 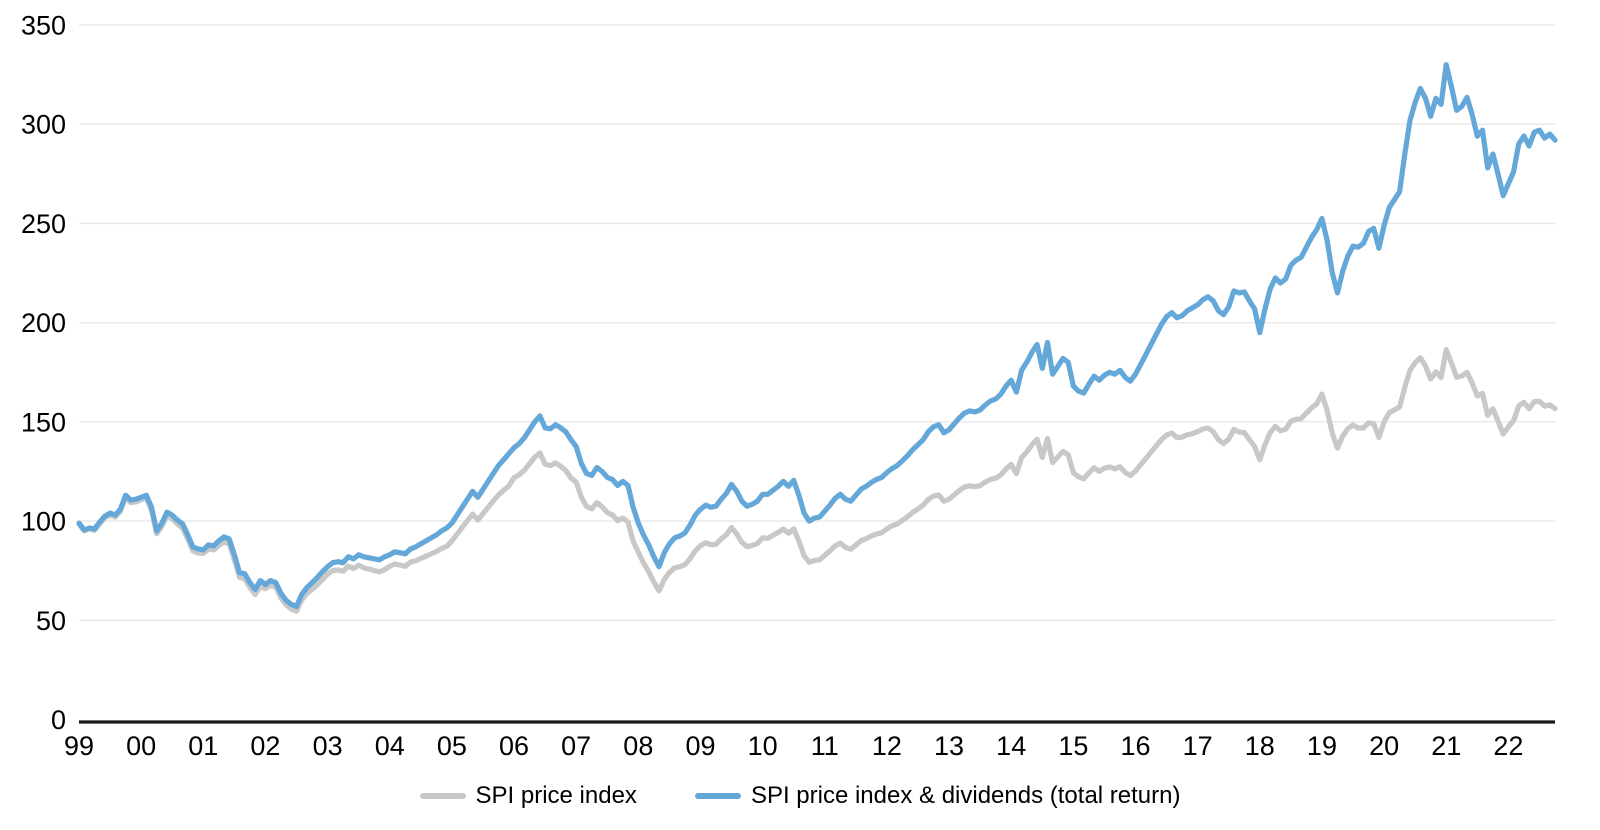 What do you see at coordinates (328, 746) in the screenshot?
I see `x-tick-label: 03` at bounding box center [328, 746].